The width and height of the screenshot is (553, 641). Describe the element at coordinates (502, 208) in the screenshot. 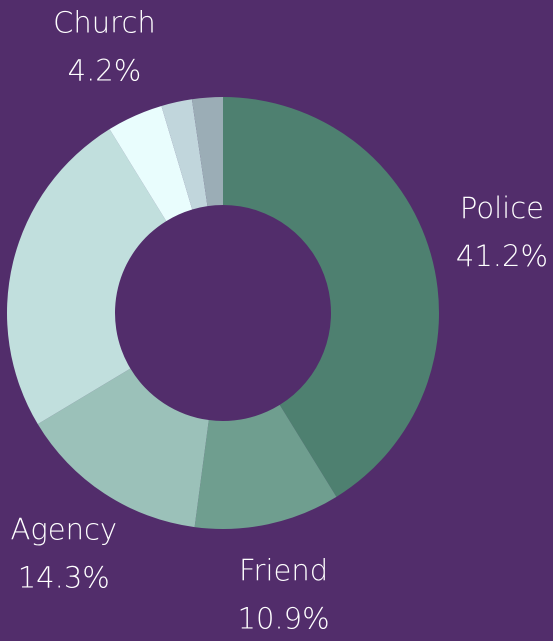

I see `segment-label: Police` at that location.